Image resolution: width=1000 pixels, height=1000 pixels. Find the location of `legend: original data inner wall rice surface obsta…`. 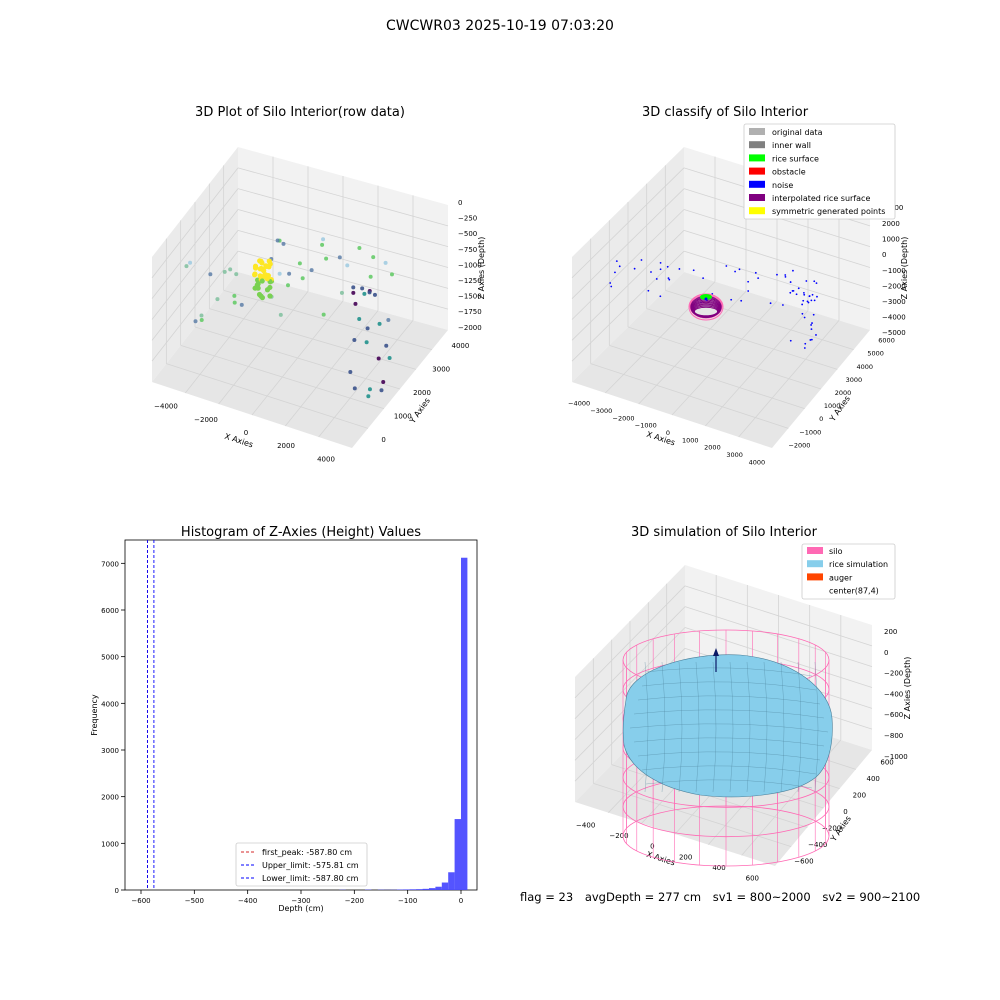

legend: original data inner wall rice surface obsta… is located at coordinates (819, 171).